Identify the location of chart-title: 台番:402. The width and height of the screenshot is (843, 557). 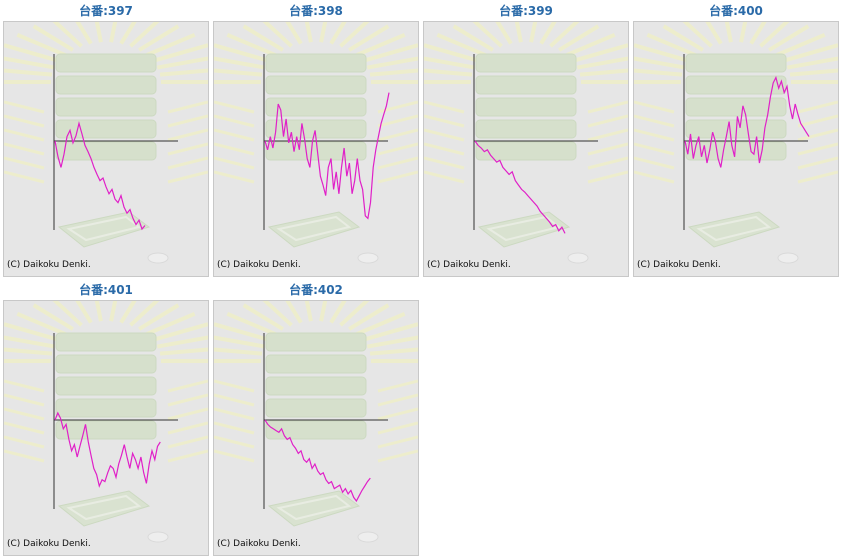
(316, 290).